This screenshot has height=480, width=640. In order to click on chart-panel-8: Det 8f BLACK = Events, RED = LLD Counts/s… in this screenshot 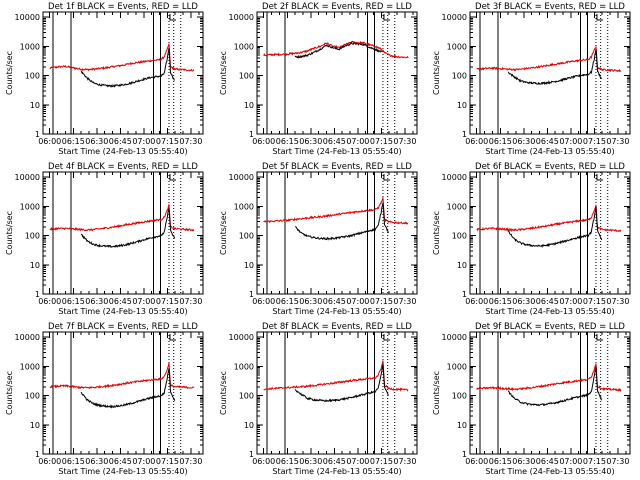, I will do `click(318, 399)`.